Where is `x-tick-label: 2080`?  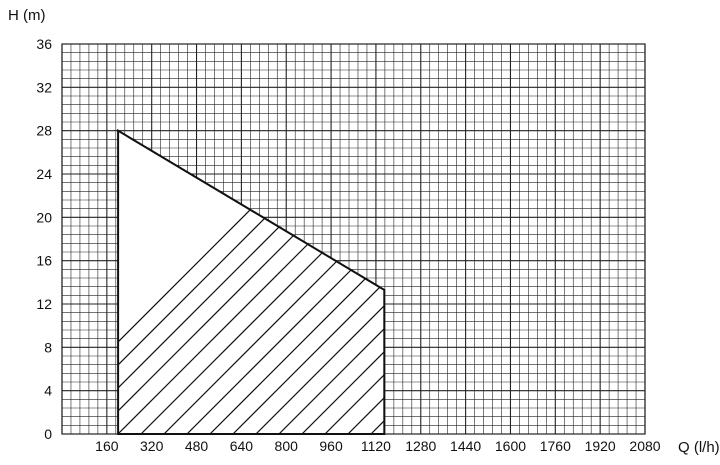 x-tick-label: 2080 is located at coordinates (644, 446).